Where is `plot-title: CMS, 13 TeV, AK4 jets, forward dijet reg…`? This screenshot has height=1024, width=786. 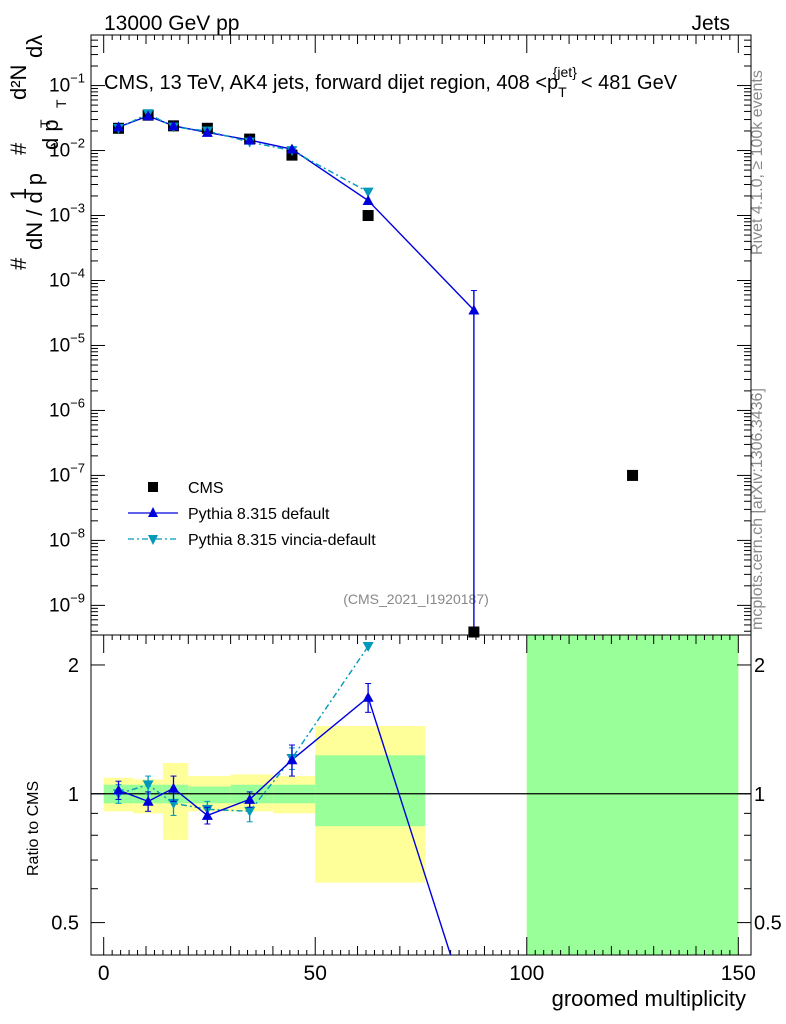 plot-title: CMS, 13 TeV, AK4 jets, forward dijet reg… is located at coordinates (391, 82).